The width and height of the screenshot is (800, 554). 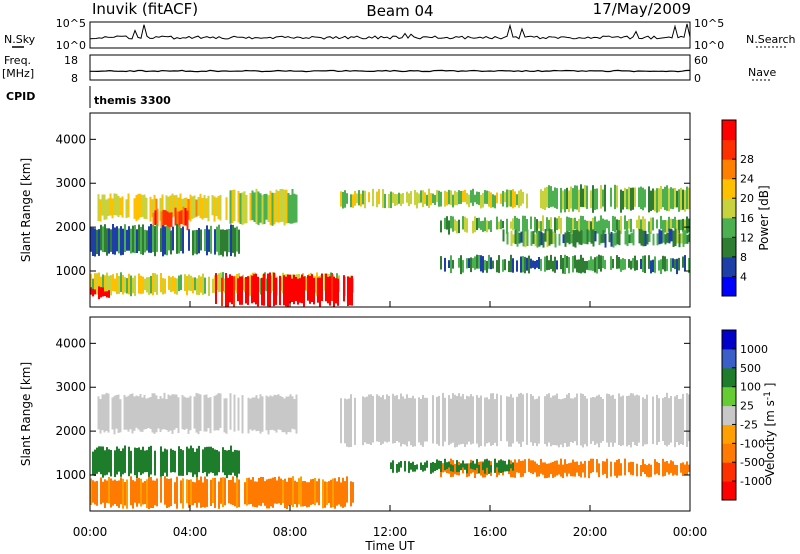 I want to click on nsearch-tick-top: 10^5, so click(x=709, y=23).